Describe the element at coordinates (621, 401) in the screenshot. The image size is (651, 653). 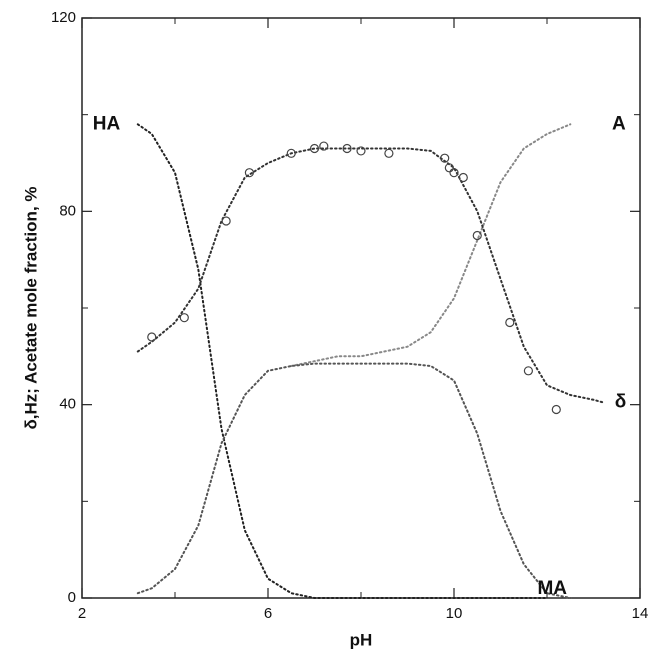
I see `curve-label: δ` at that location.